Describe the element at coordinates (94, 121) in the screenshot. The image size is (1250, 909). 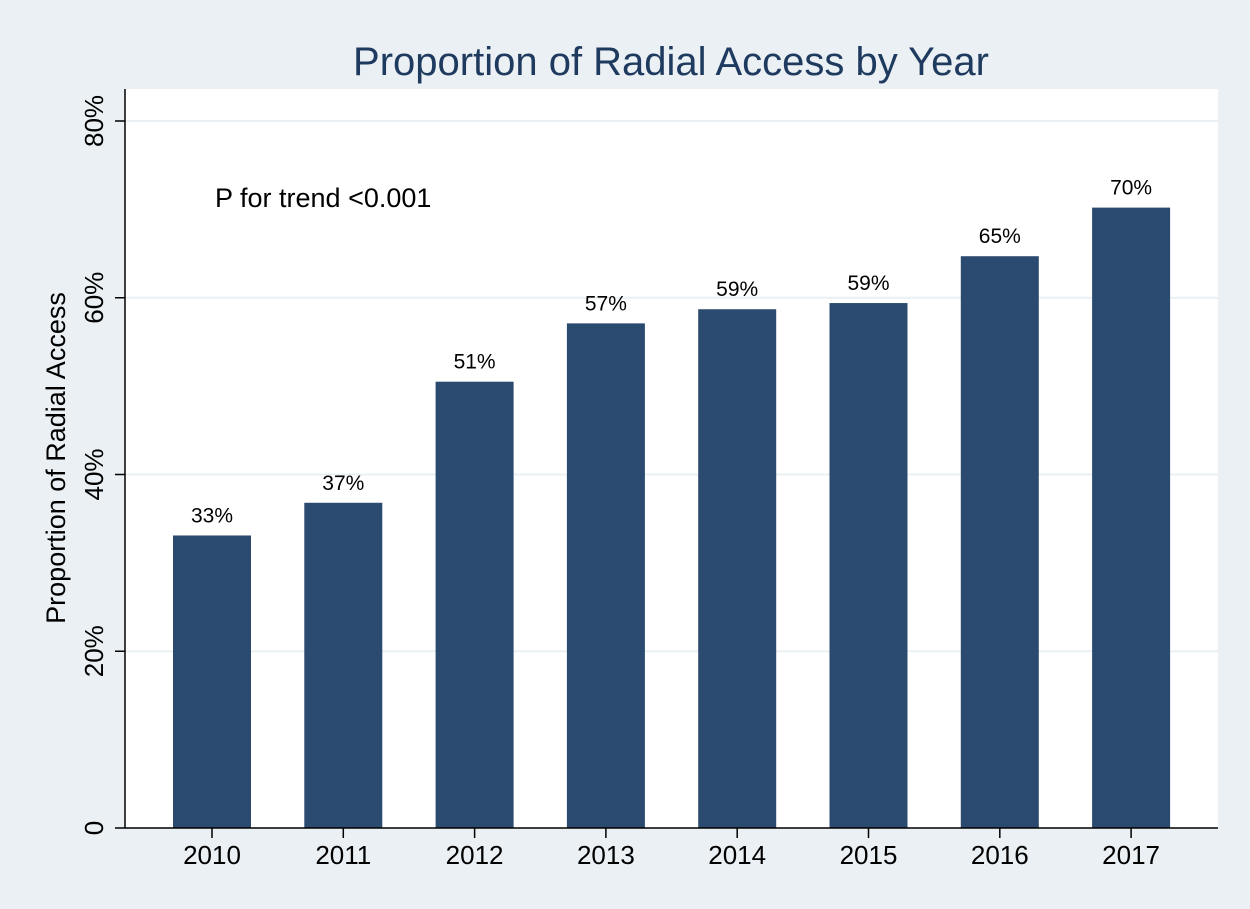
I see `y-tick-label: 80%` at that location.